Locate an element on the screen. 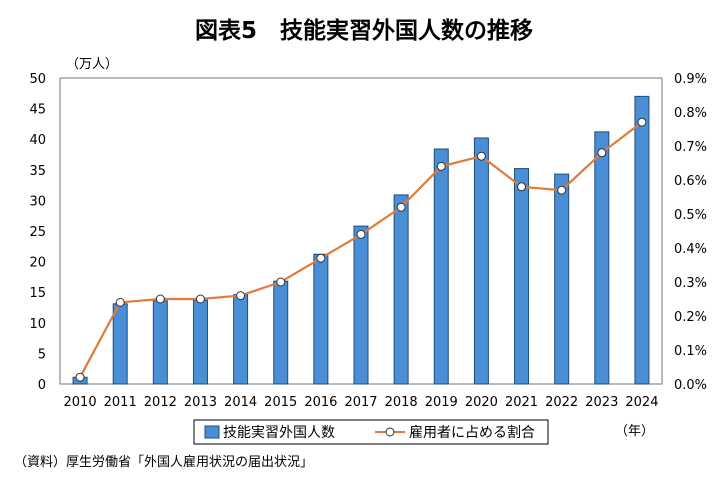 The width and height of the screenshot is (728, 490). left-tick-label: 15 is located at coordinates (37, 293).